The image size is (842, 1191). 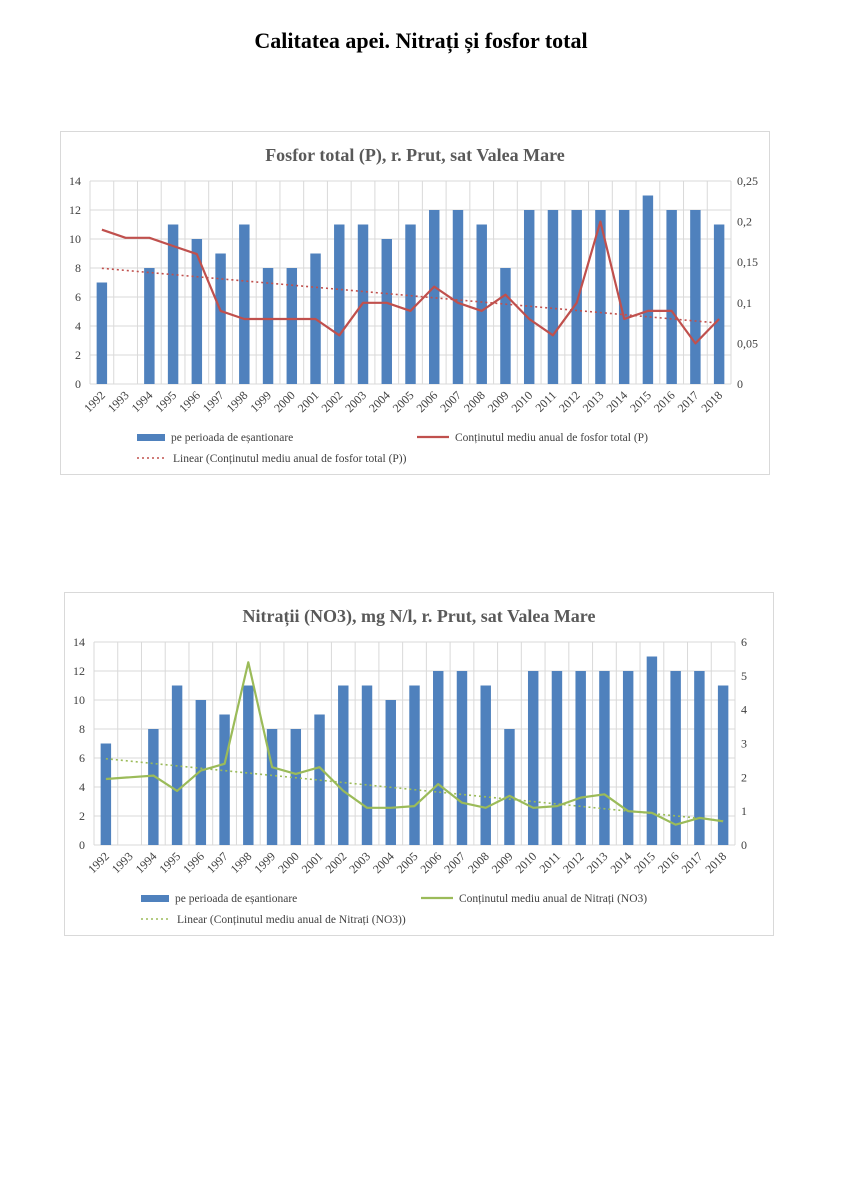 I want to click on nitrati-x-tick-2002: 2002, so click(x=336, y=862).